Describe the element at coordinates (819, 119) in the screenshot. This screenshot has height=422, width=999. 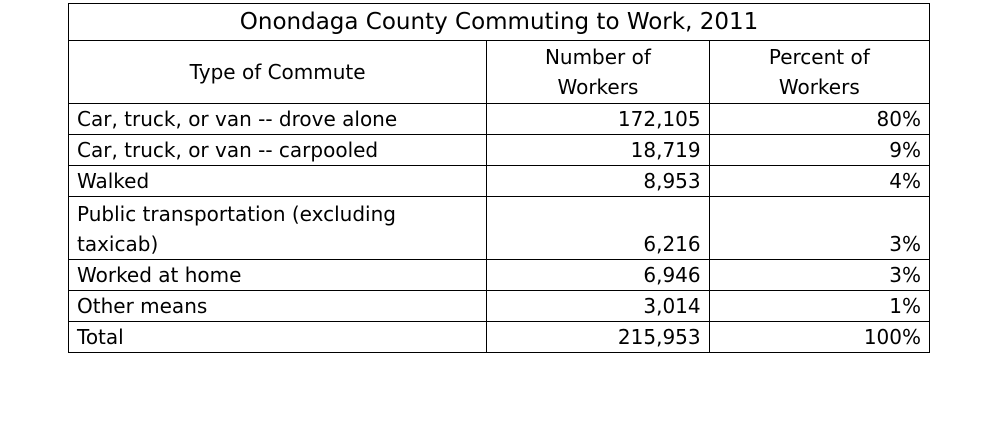
I see `workers-percent-cell: 80%` at that location.